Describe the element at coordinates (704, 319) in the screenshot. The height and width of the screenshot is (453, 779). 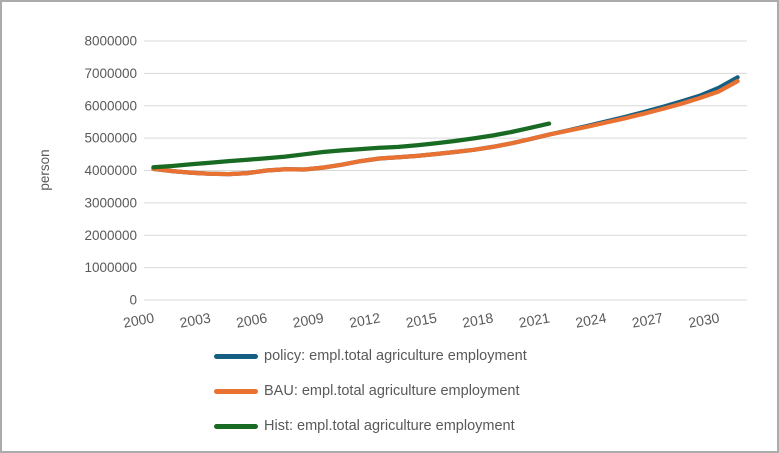
I see `x-tick-label: 2030` at that location.